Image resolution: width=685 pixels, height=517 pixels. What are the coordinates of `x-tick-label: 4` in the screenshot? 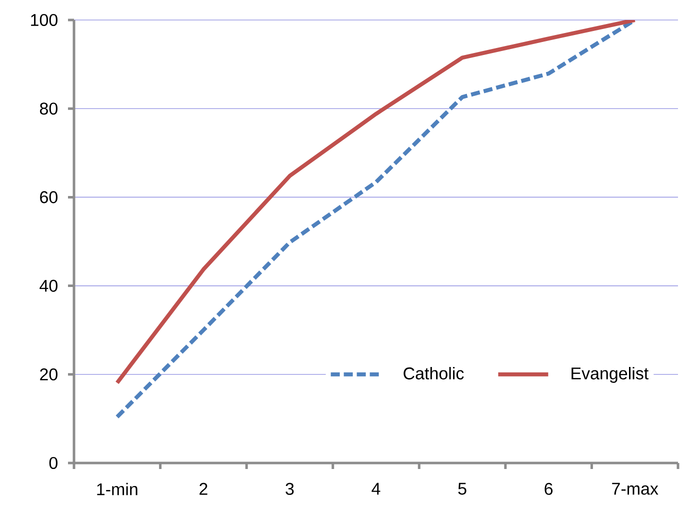 It's located at (376, 488).